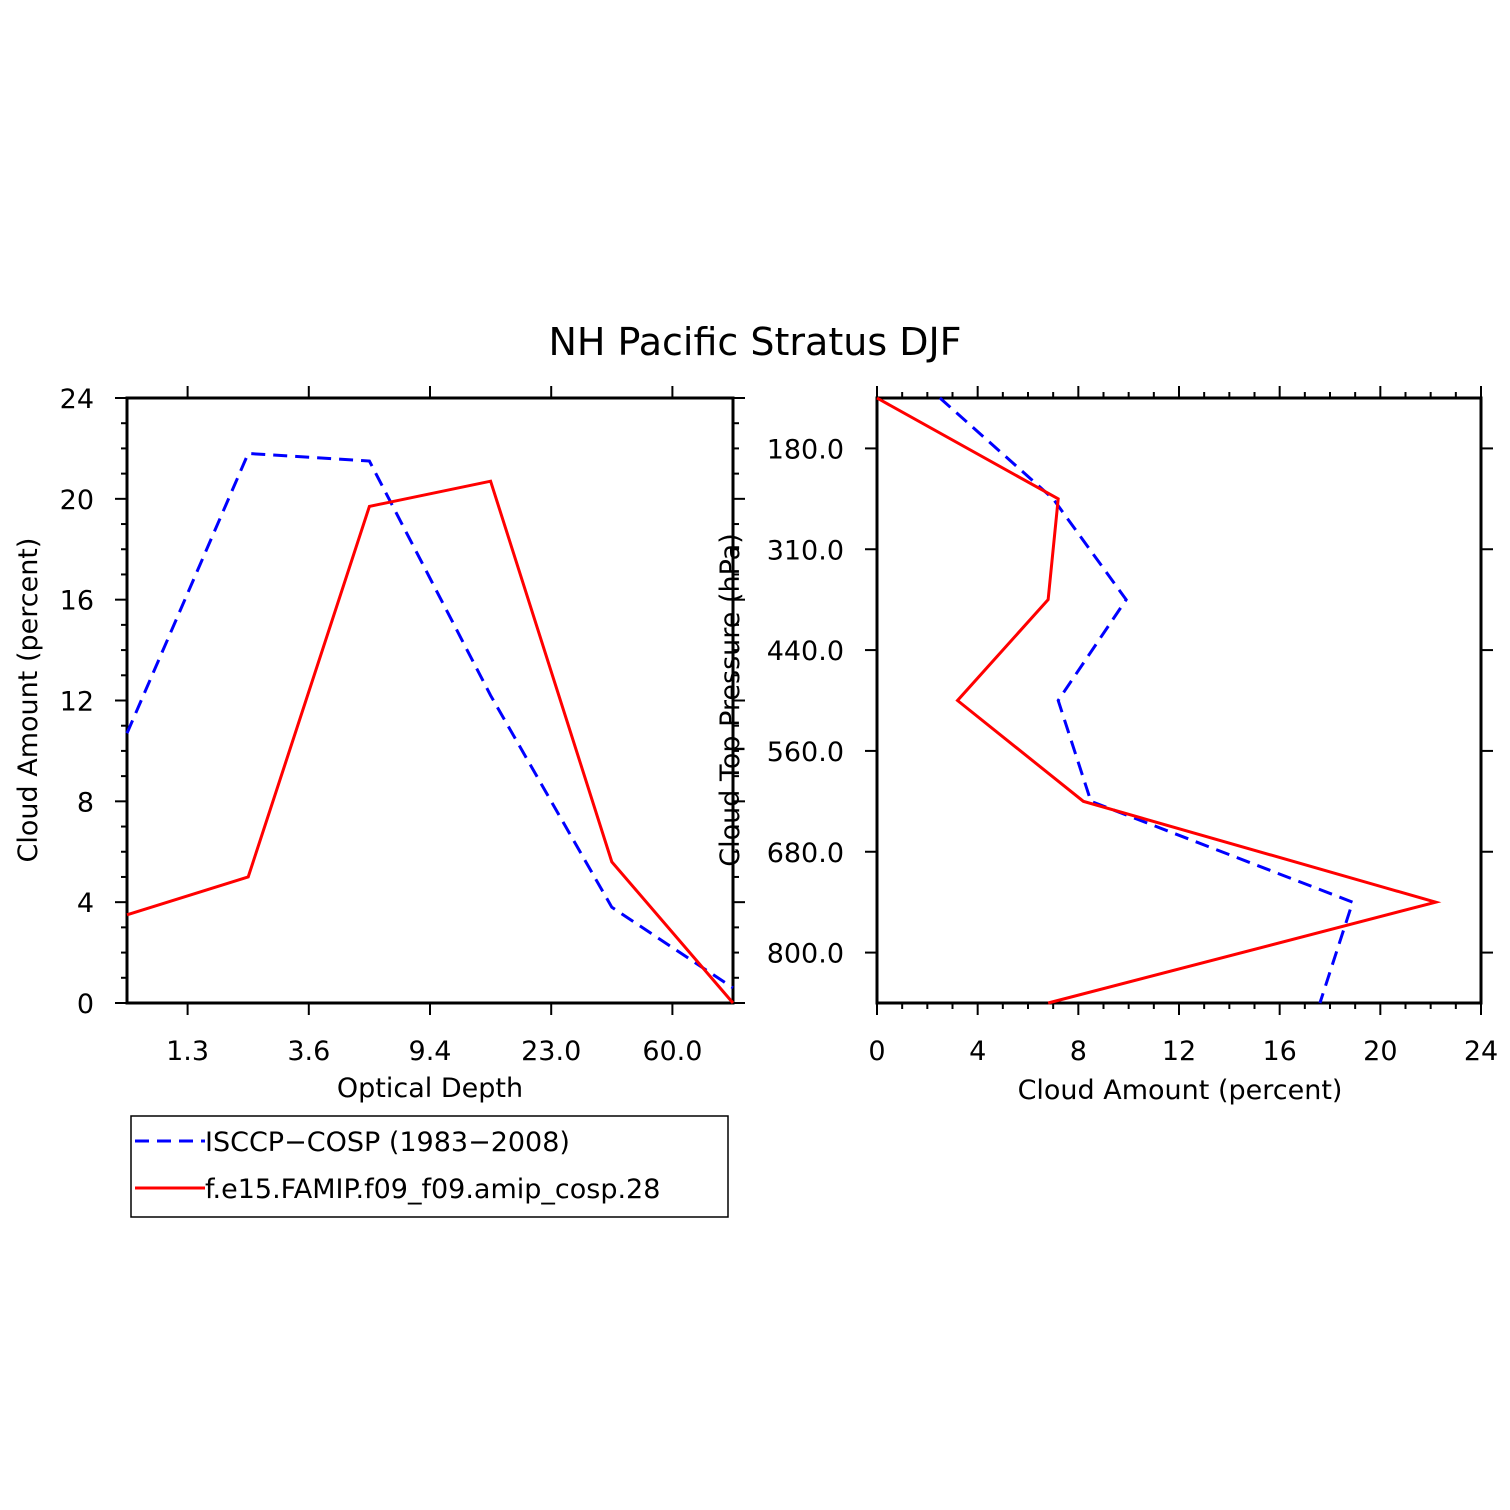 Image resolution: width=1510 pixels, height=1510 pixels. I want to click on right-x-tick-label: 12, so click(1179, 1051).